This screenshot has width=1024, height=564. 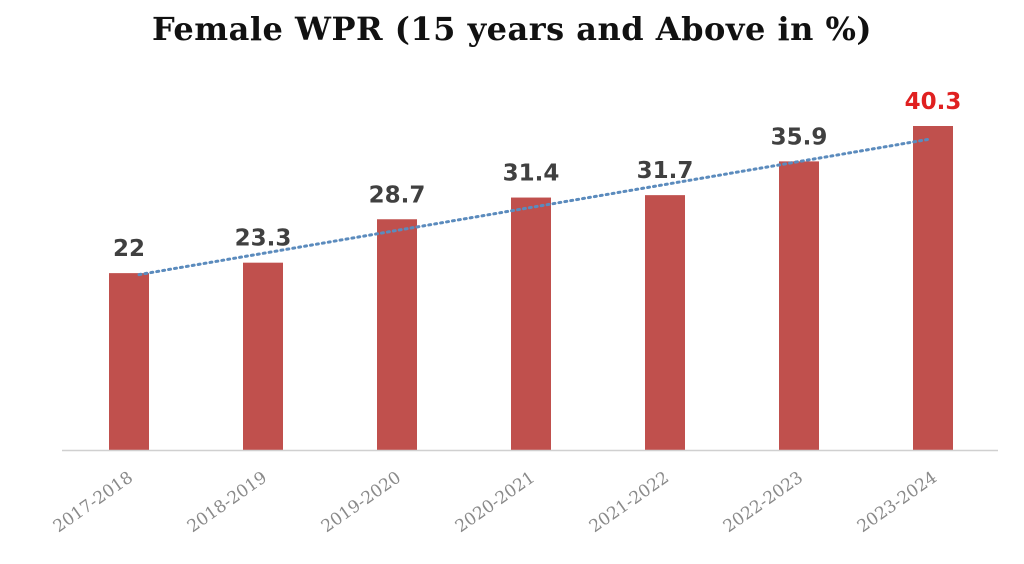 What do you see at coordinates (531, 174) in the screenshot?
I see `data-label-2020-2021: 31.4` at bounding box center [531, 174].